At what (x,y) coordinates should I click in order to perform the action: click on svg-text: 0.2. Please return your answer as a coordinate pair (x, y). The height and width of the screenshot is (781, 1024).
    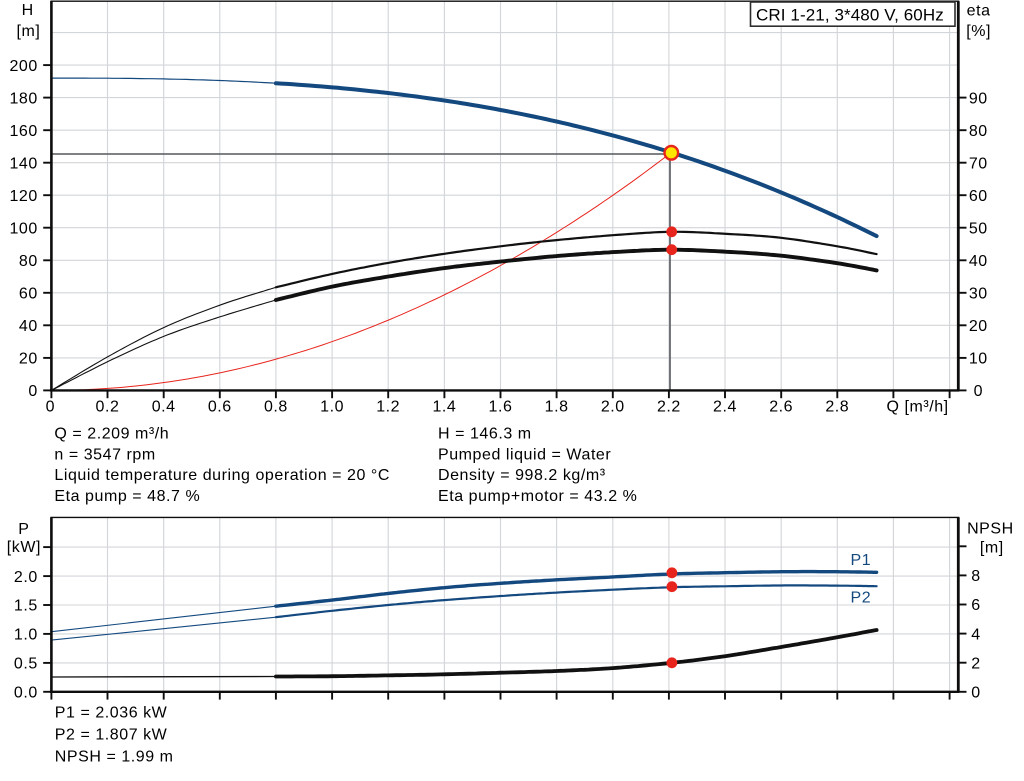
    Looking at the image, I should click on (108, 407).